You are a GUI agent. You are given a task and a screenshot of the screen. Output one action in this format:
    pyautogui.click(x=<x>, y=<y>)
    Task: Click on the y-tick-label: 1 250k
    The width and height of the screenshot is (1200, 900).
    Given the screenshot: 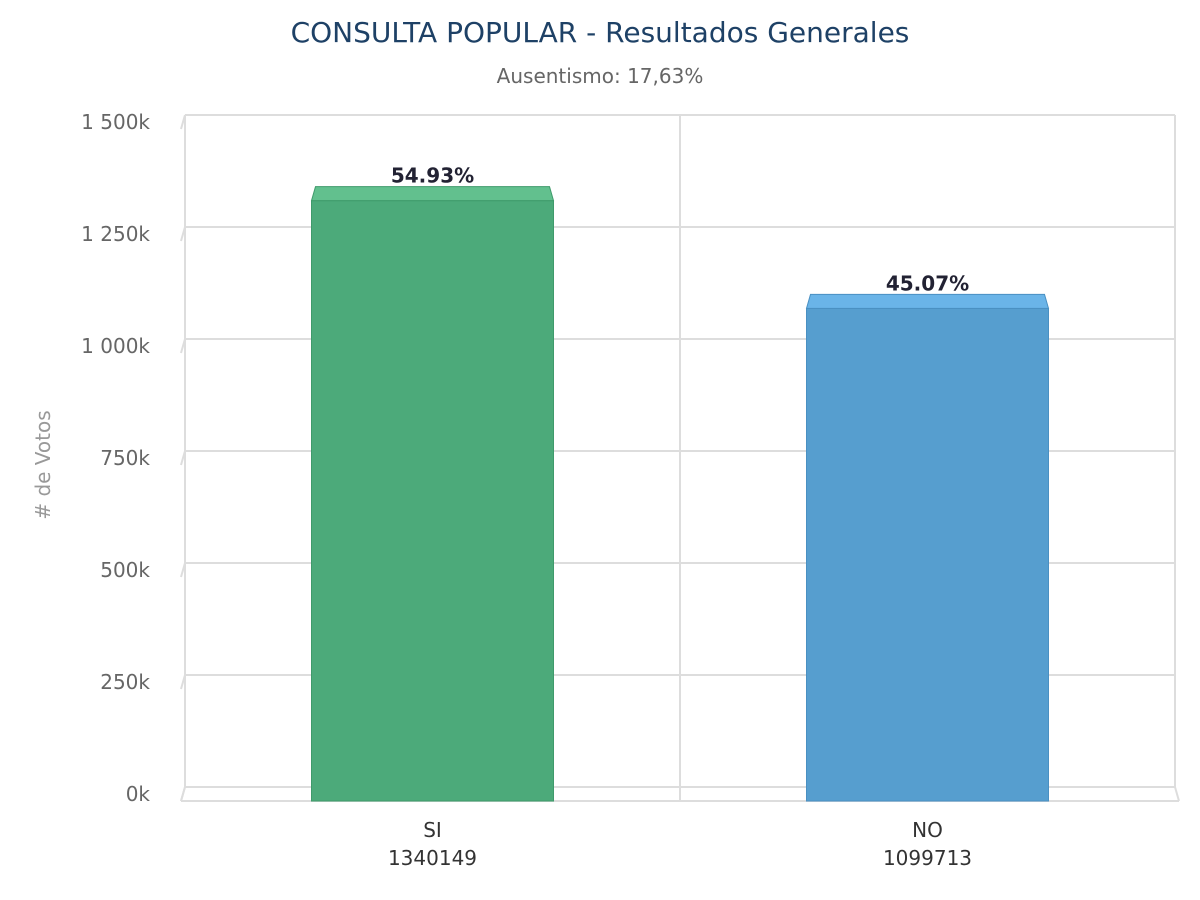 What is the action you would take?
    pyautogui.click(x=115, y=234)
    